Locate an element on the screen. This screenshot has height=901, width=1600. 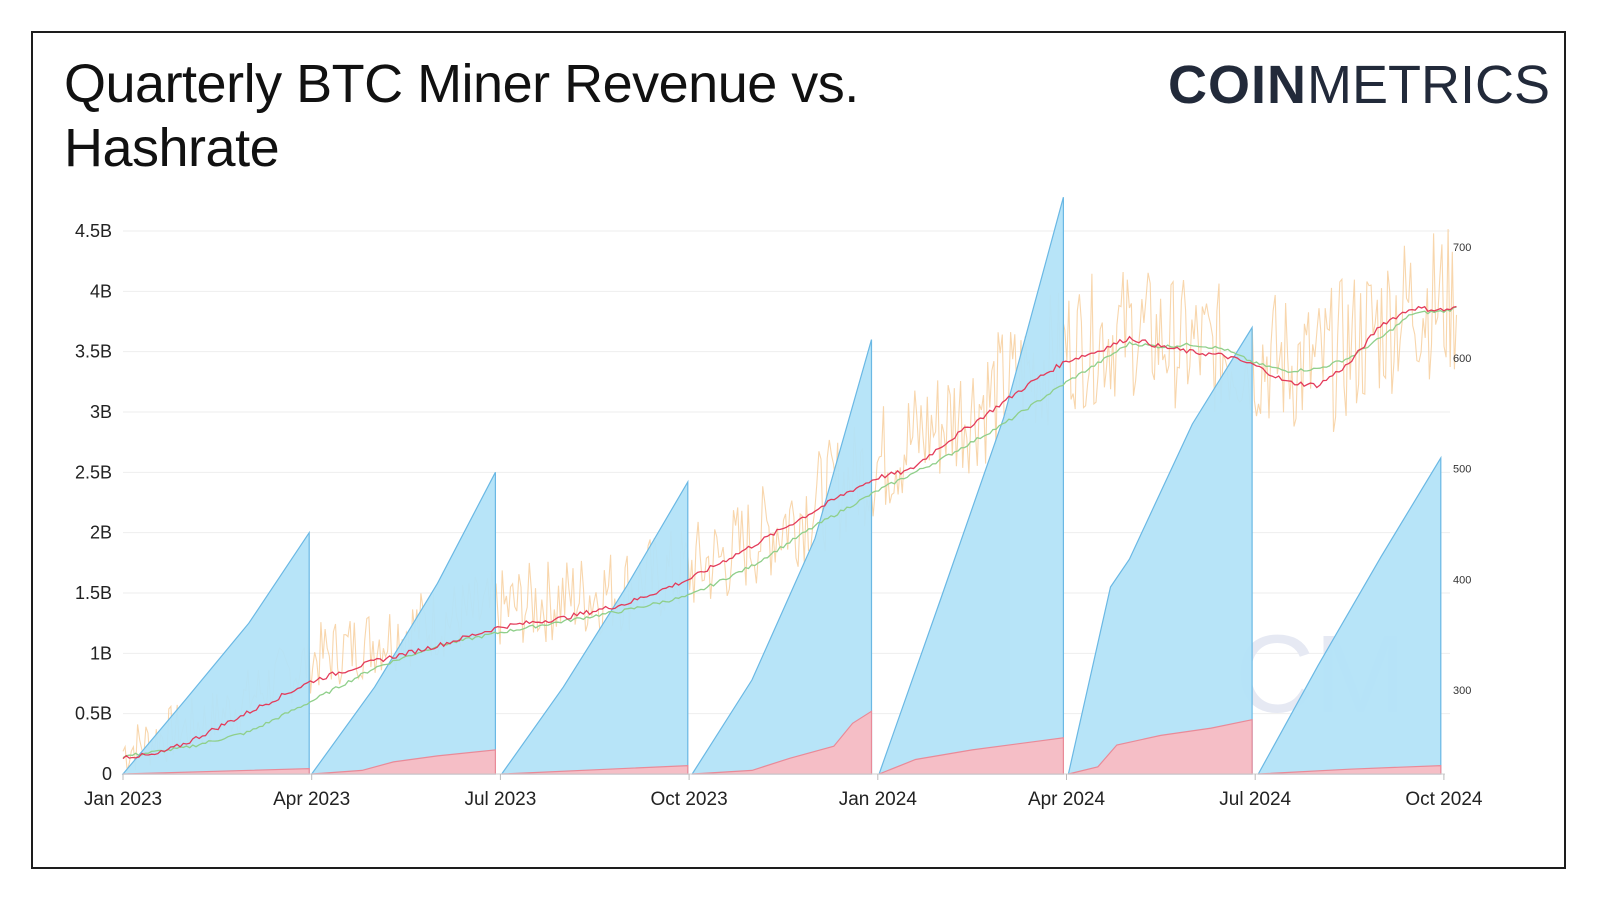
x-tick-label: Jul 2024 is located at coordinates (1255, 799).